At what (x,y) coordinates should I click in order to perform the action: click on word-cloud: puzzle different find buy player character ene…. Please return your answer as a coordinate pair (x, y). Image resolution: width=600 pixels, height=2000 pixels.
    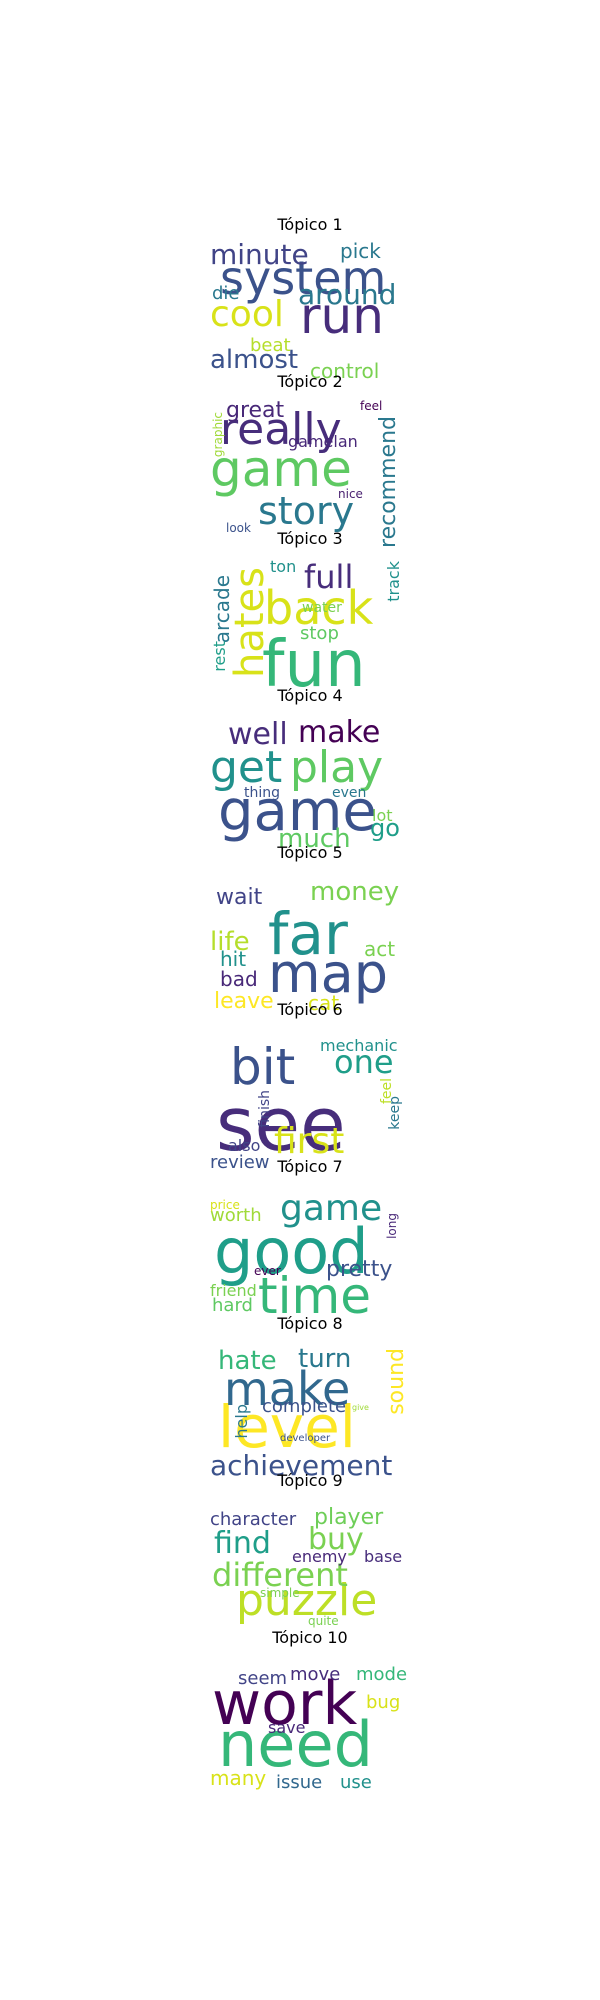
    Looking at the image, I should click on (310, 1558).